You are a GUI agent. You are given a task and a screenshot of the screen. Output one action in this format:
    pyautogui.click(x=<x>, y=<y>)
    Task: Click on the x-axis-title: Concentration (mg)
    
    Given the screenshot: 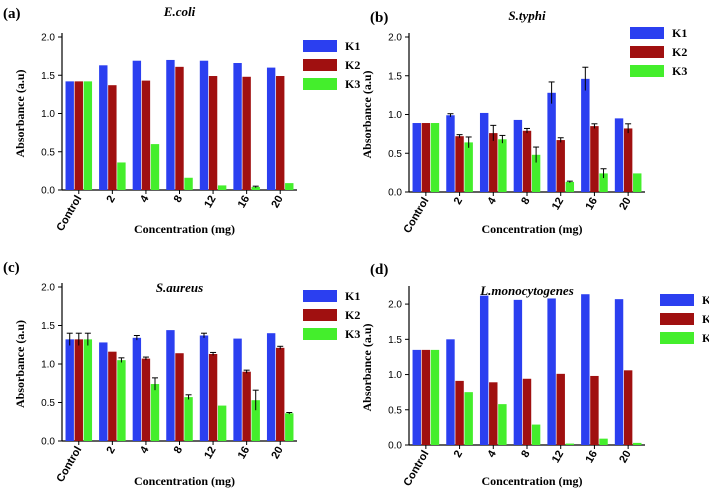 What is the action you would take?
    pyautogui.click(x=532, y=229)
    